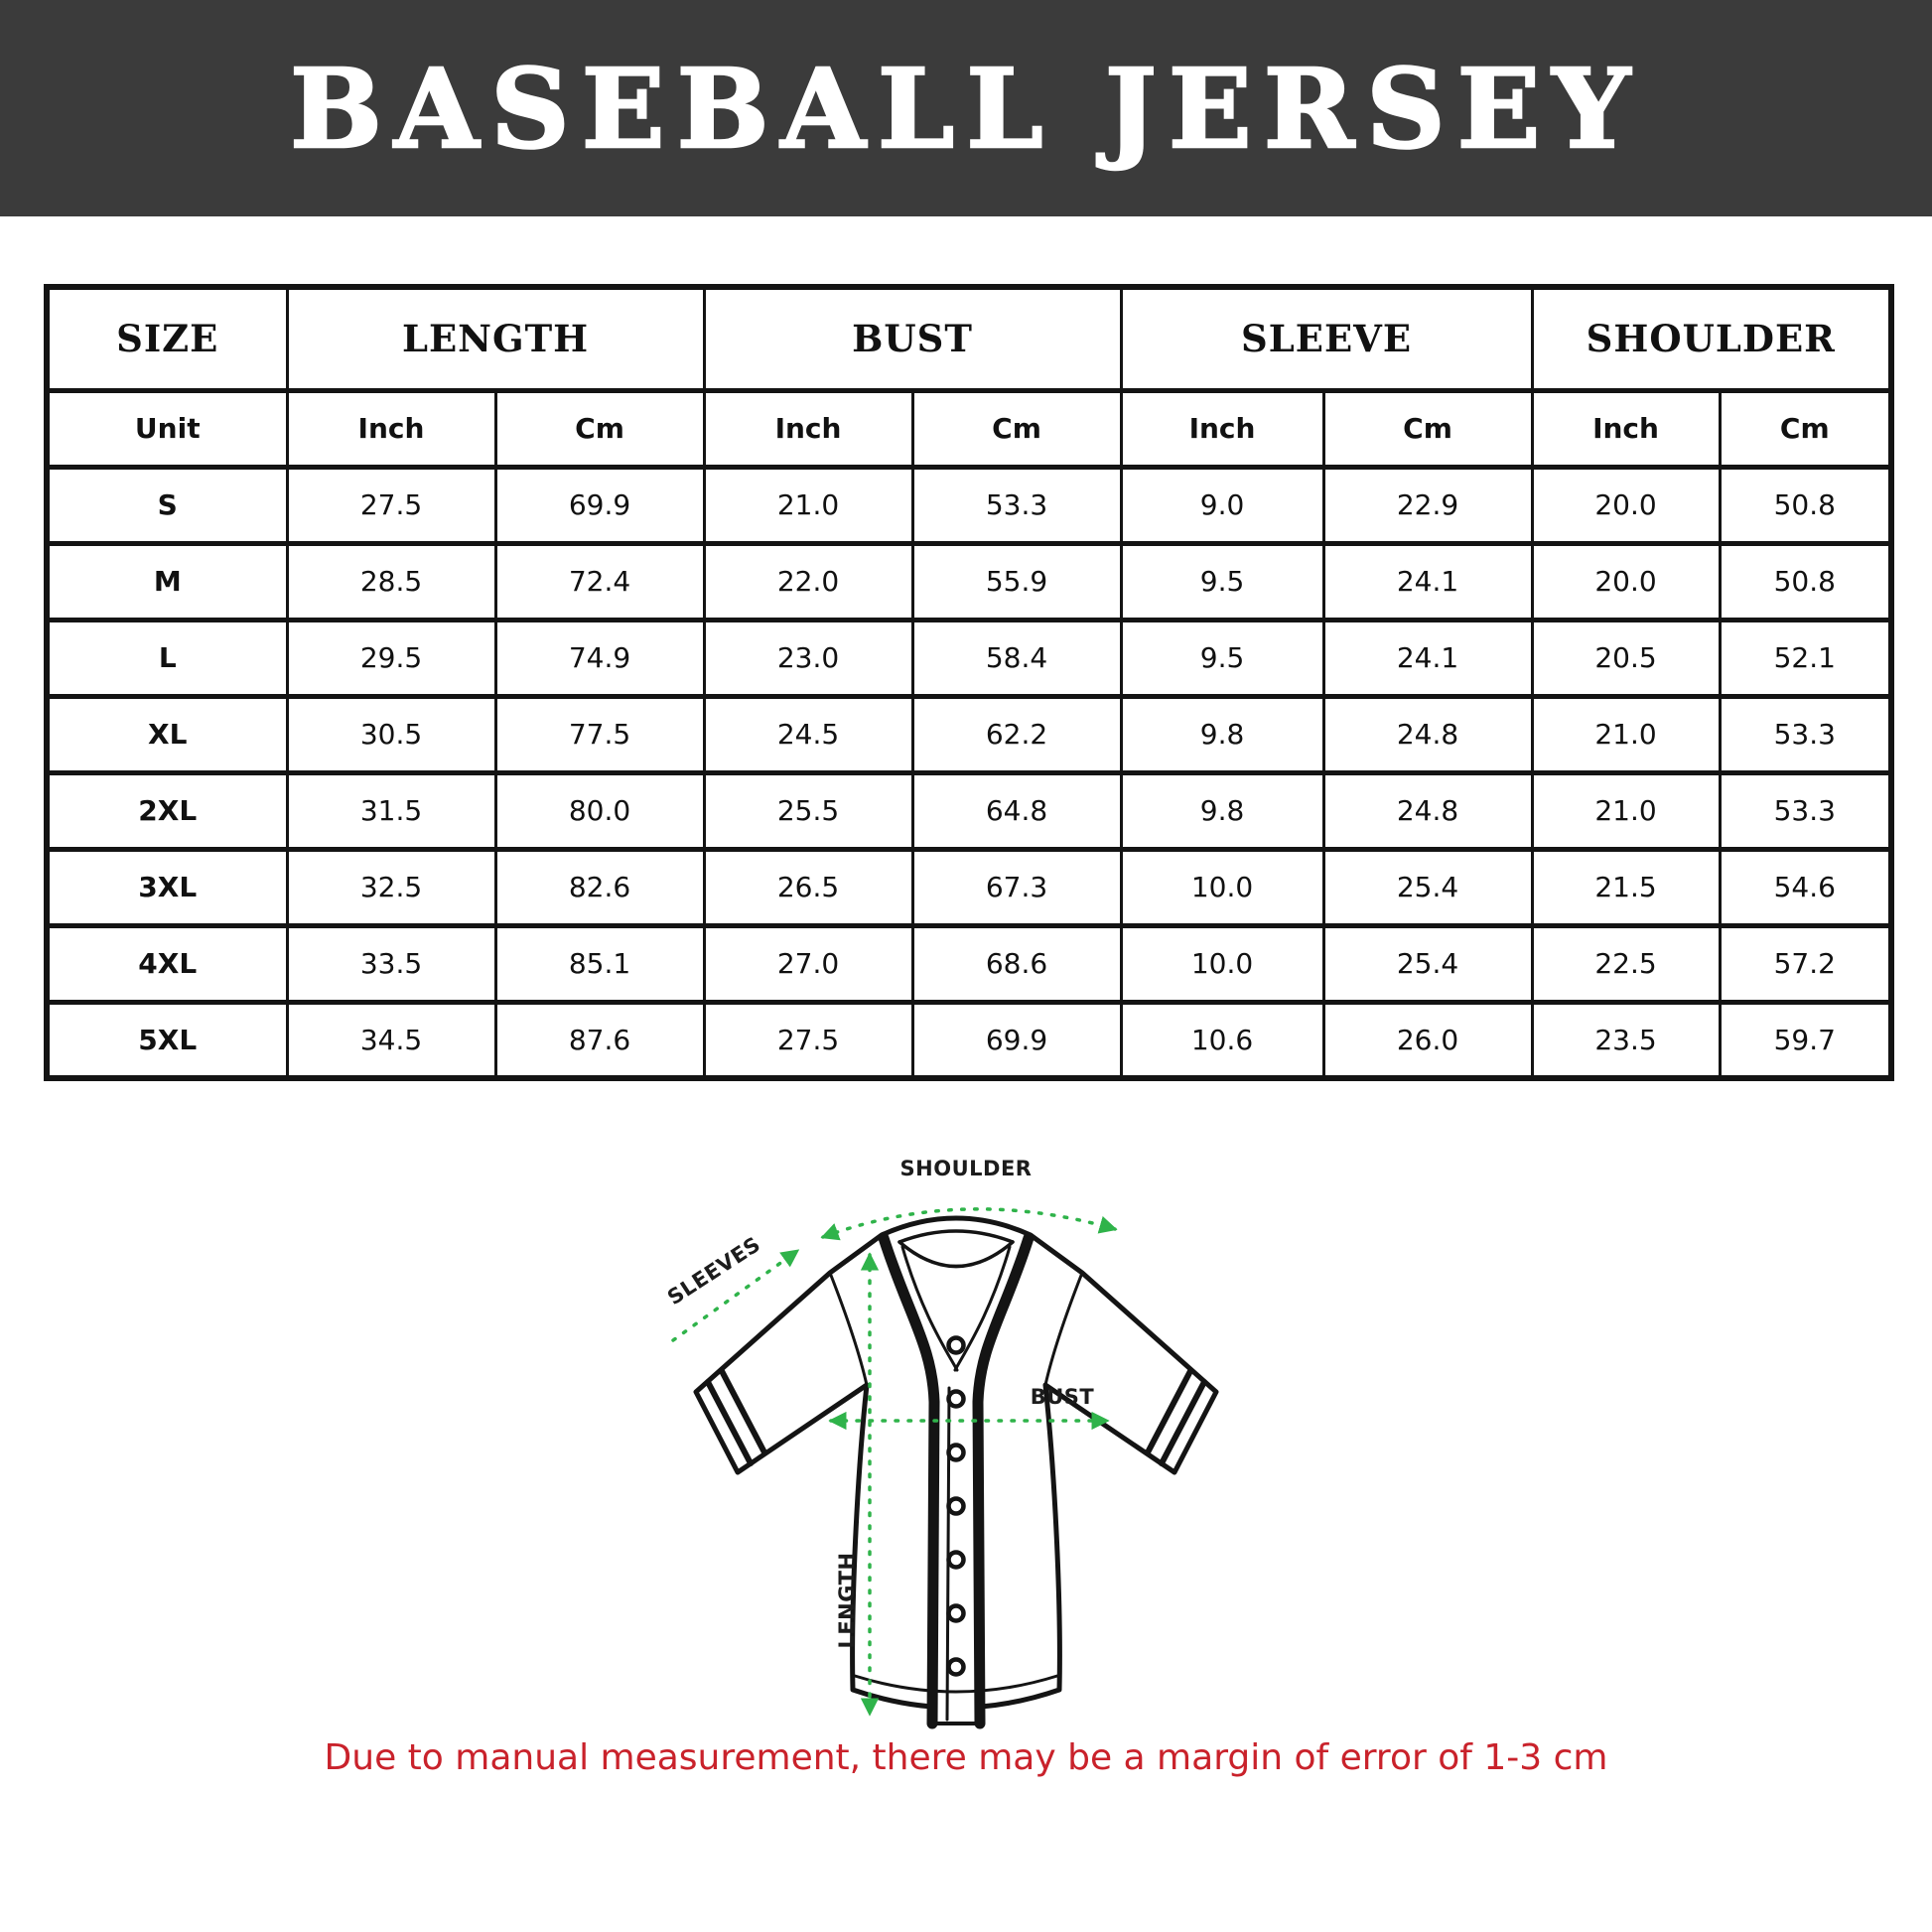  Describe the element at coordinates (599, 1040) in the screenshot. I see `value-cell: 87.6` at that location.